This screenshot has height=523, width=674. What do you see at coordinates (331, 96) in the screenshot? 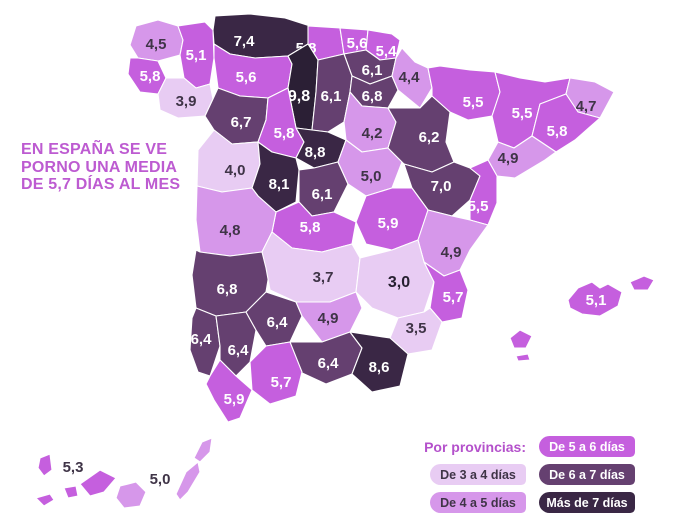
I see `region-value-burgos: 6,1` at bounding box center [331, 96].